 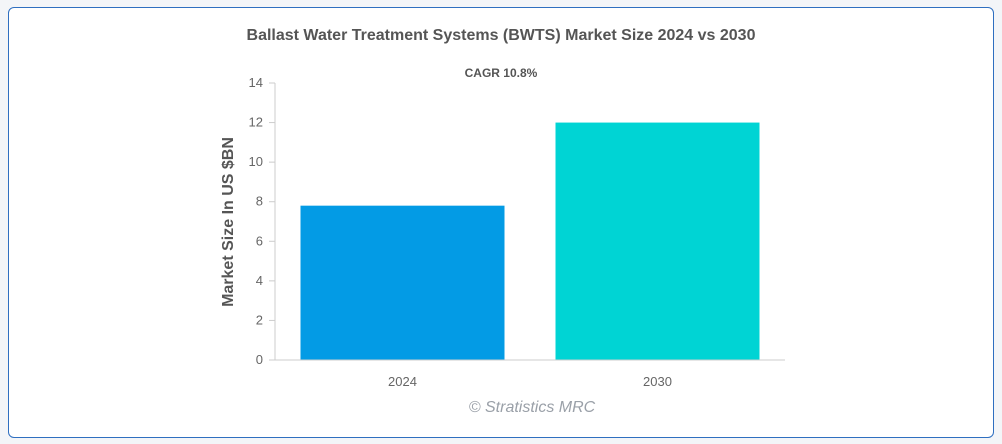 What do you see at coordinates (532, 407) in the screenshot?
I see `watermark: © Stratistics MRC` at bounding box center [532, 407].